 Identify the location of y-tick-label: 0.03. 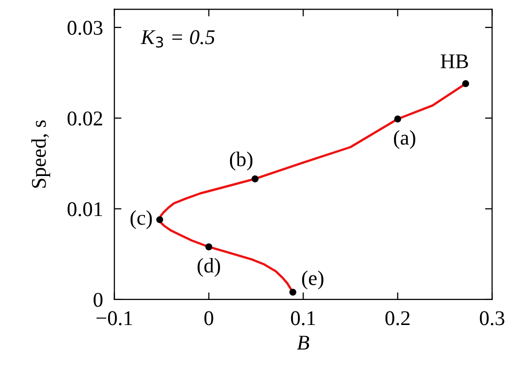
(85, 27).